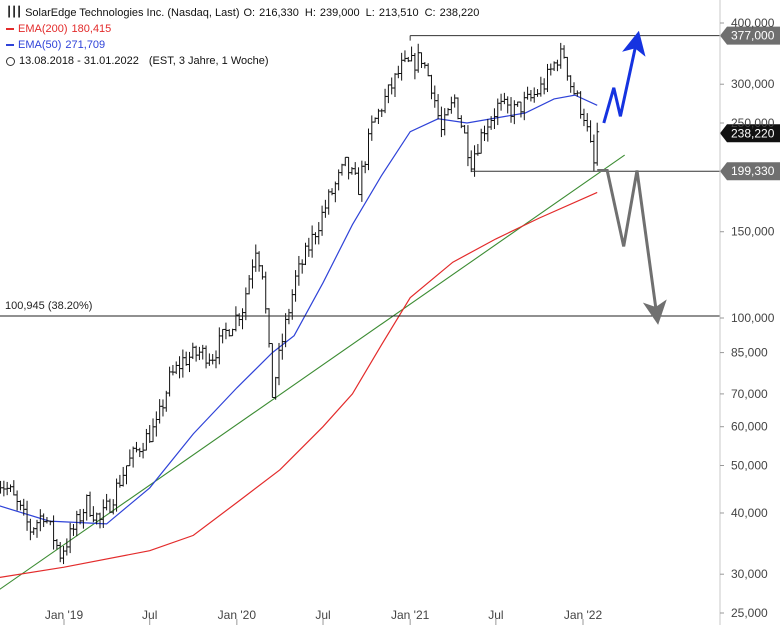 The image size is (780, 625). I want to click on x-tick-label: Jan '19, so click(64, 615).